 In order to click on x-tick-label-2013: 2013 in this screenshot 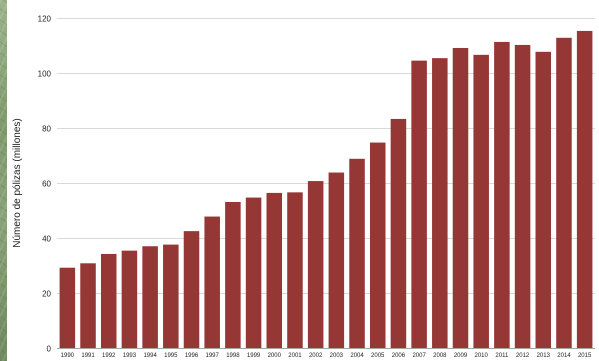, I will do `click(544, 356)`.